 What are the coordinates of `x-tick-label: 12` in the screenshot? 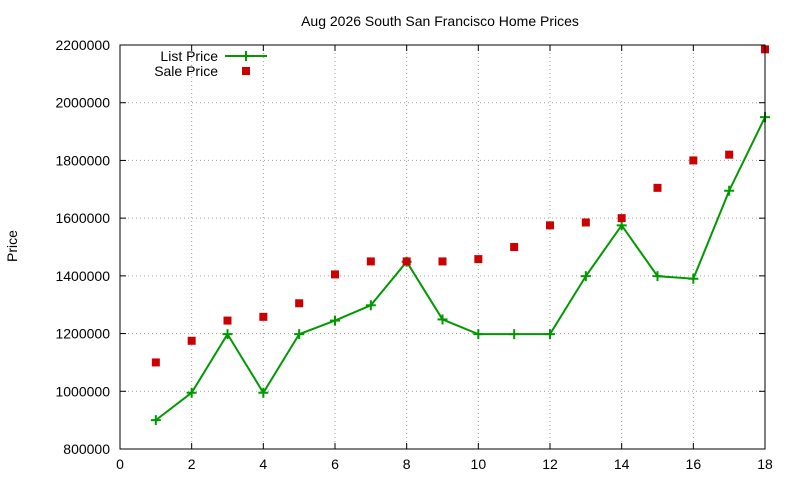 It's located at (550, 464).